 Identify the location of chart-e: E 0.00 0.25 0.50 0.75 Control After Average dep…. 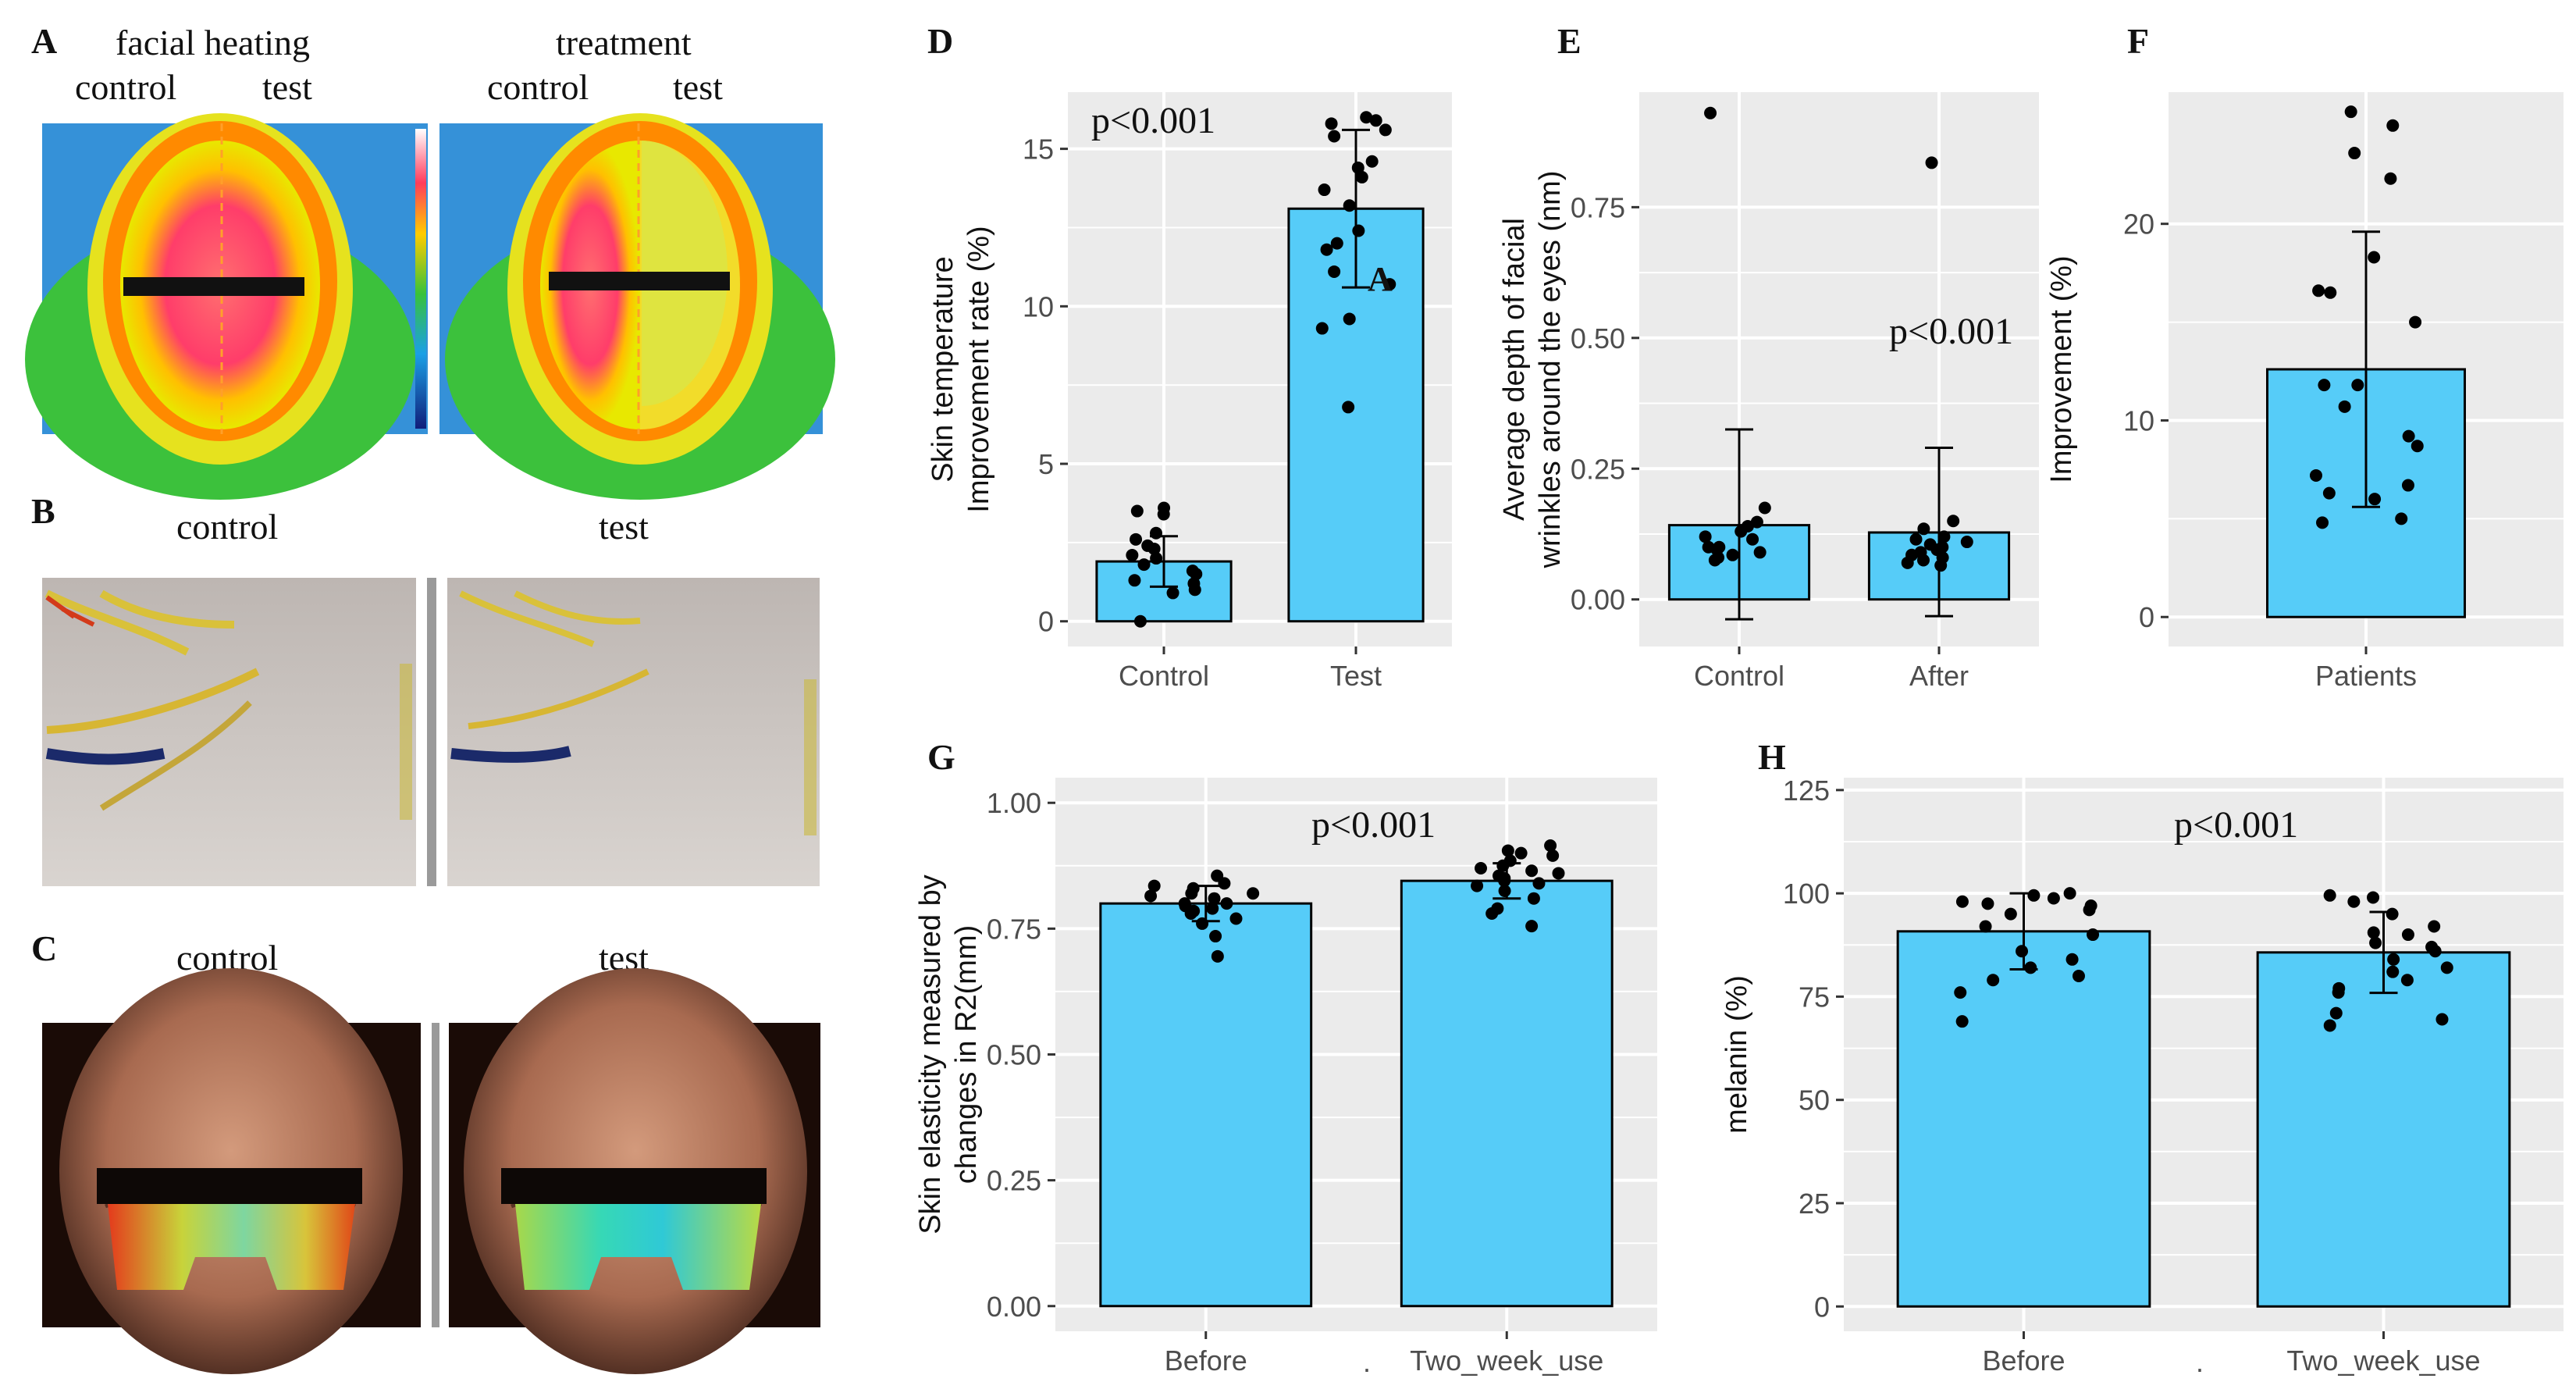
(1768, 356).